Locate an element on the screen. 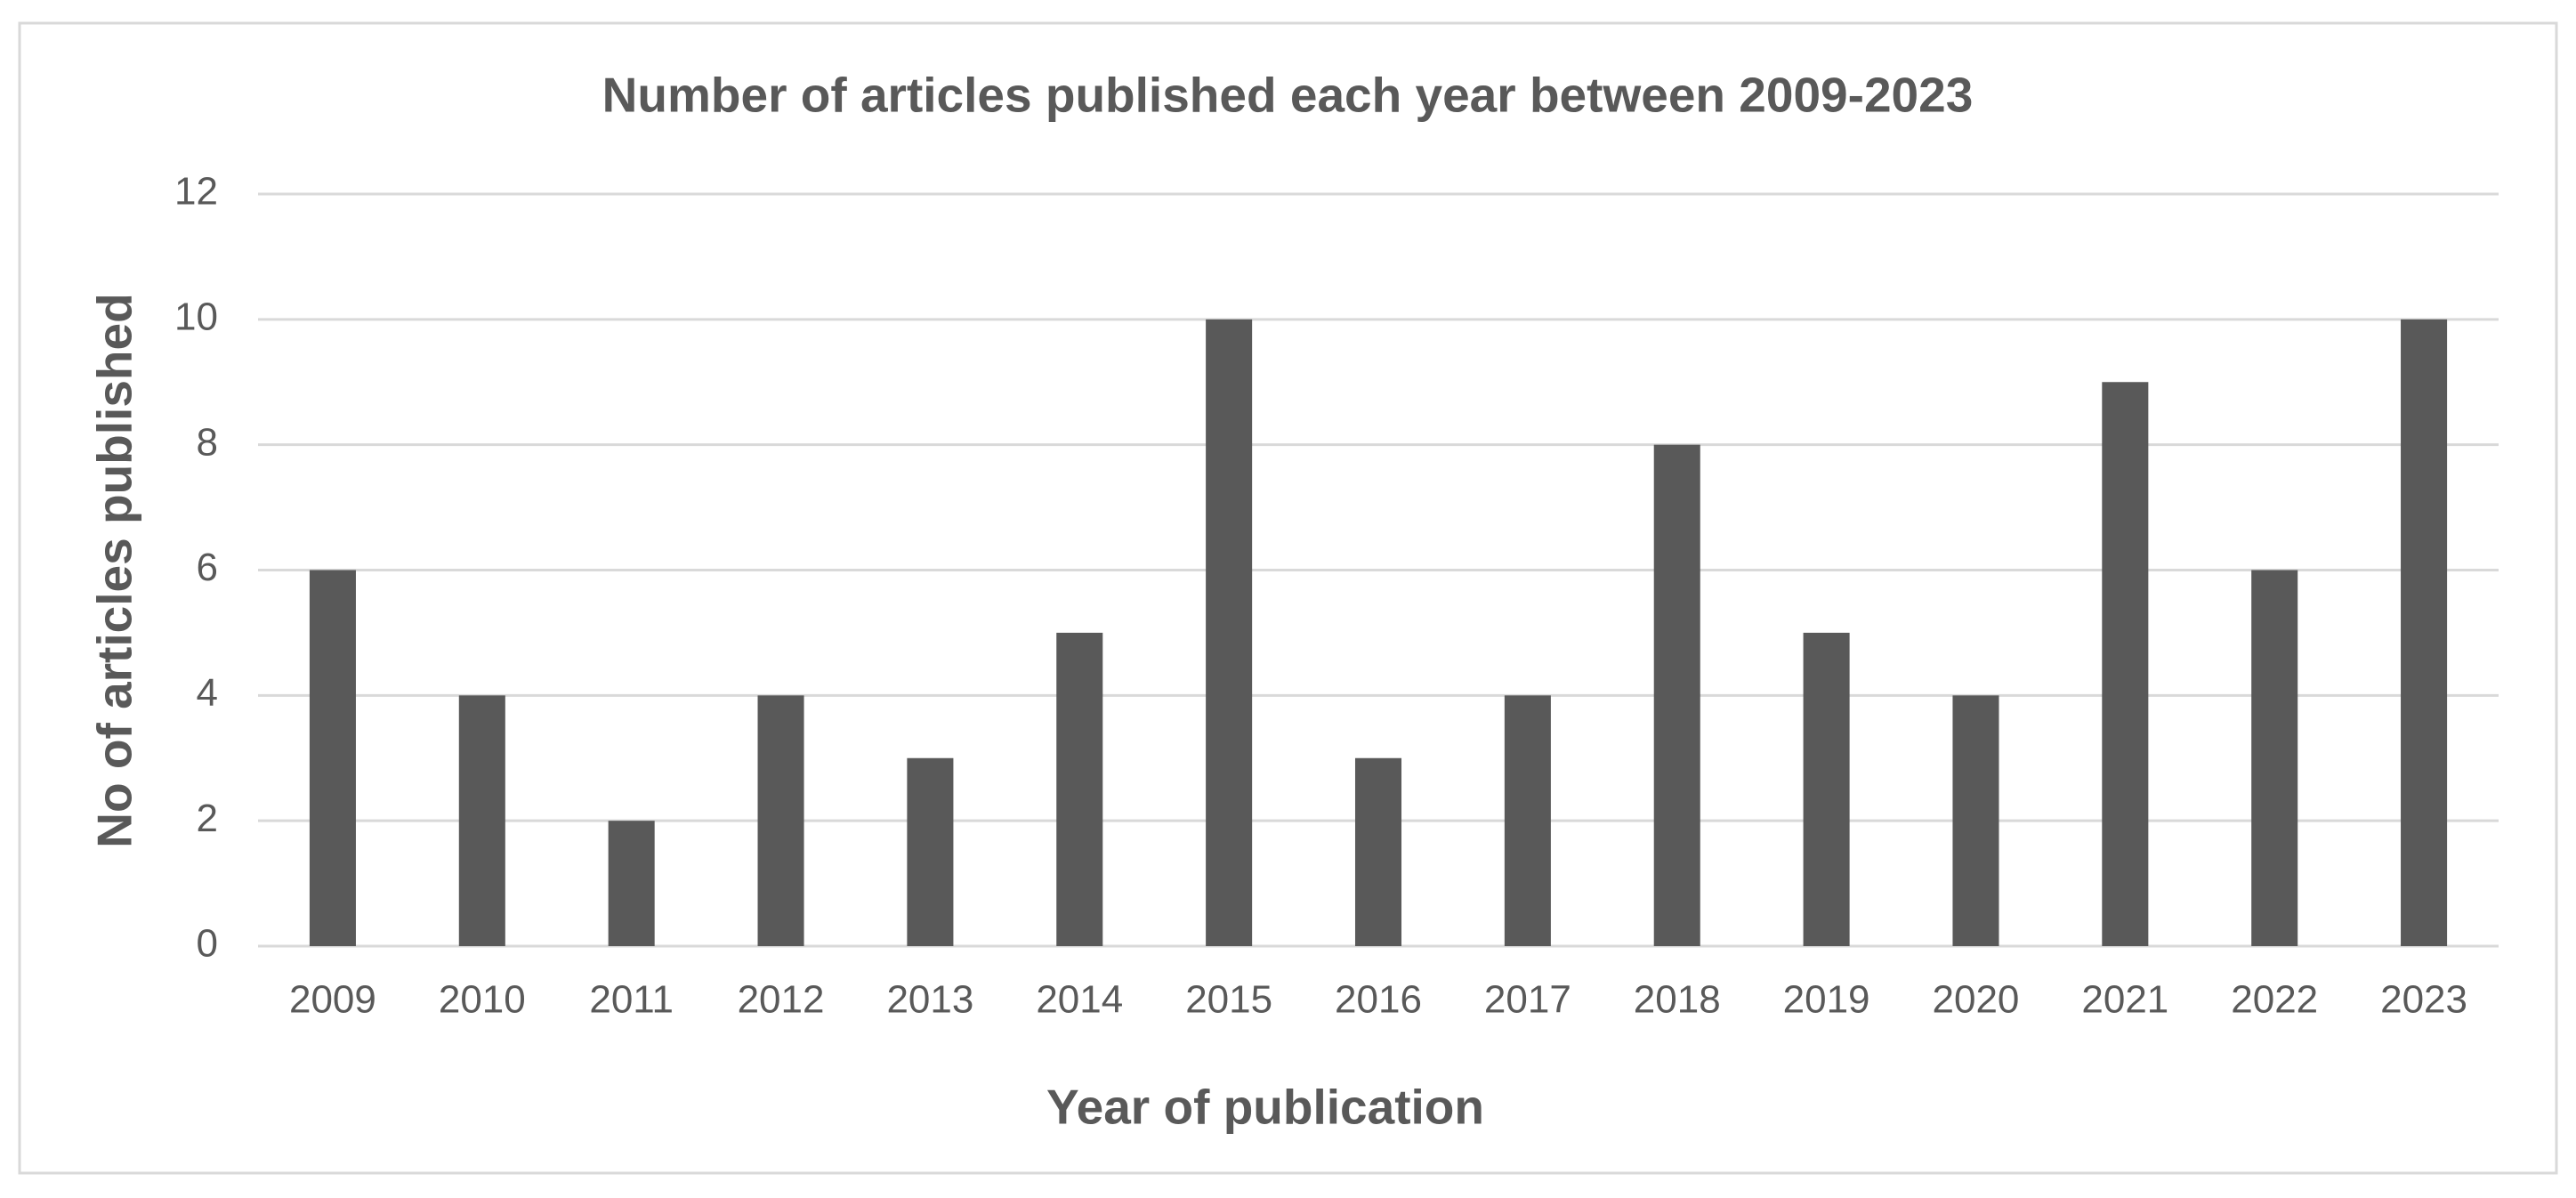 The width and height of the screenshot is (2576, 1198). x-tick-label: 2009 is located at coordinates (332, 1000).